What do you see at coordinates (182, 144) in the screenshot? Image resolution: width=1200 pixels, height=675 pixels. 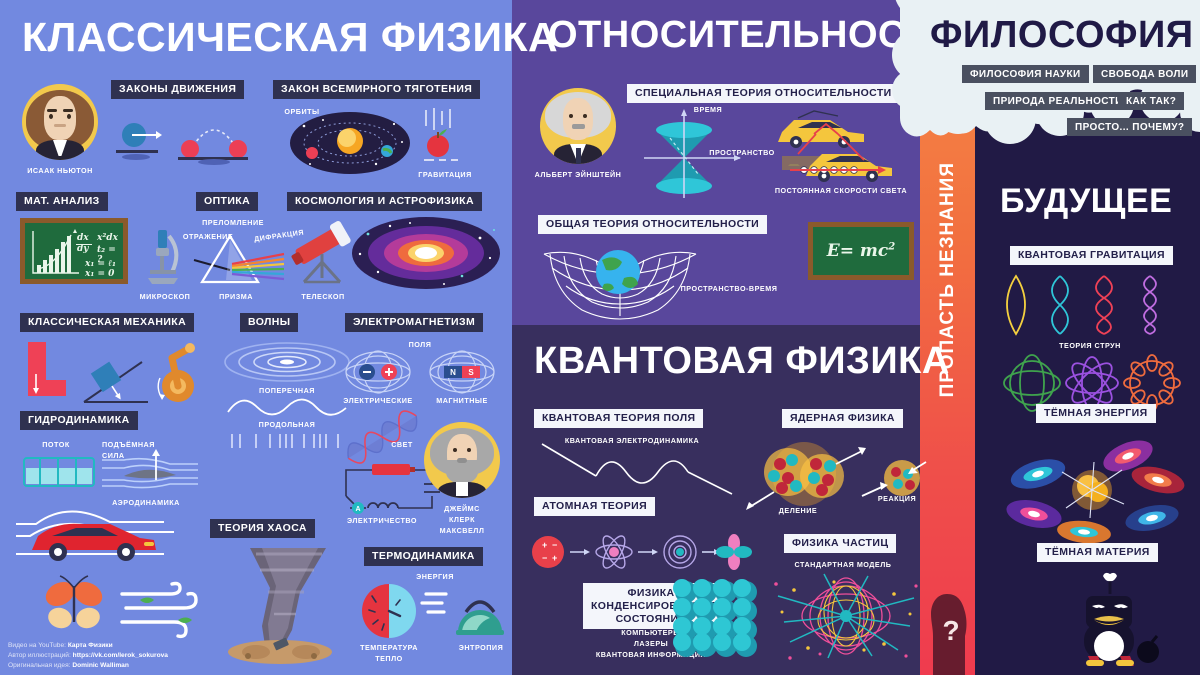 I see `laws-of-motion-diagram` at bounding box center [182, 144].